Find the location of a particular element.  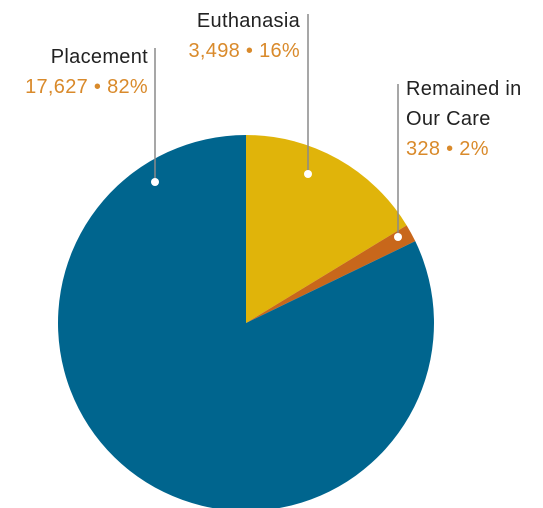

slice-label: Placement 17,627 • 82% is located at coordinates (86, 72).